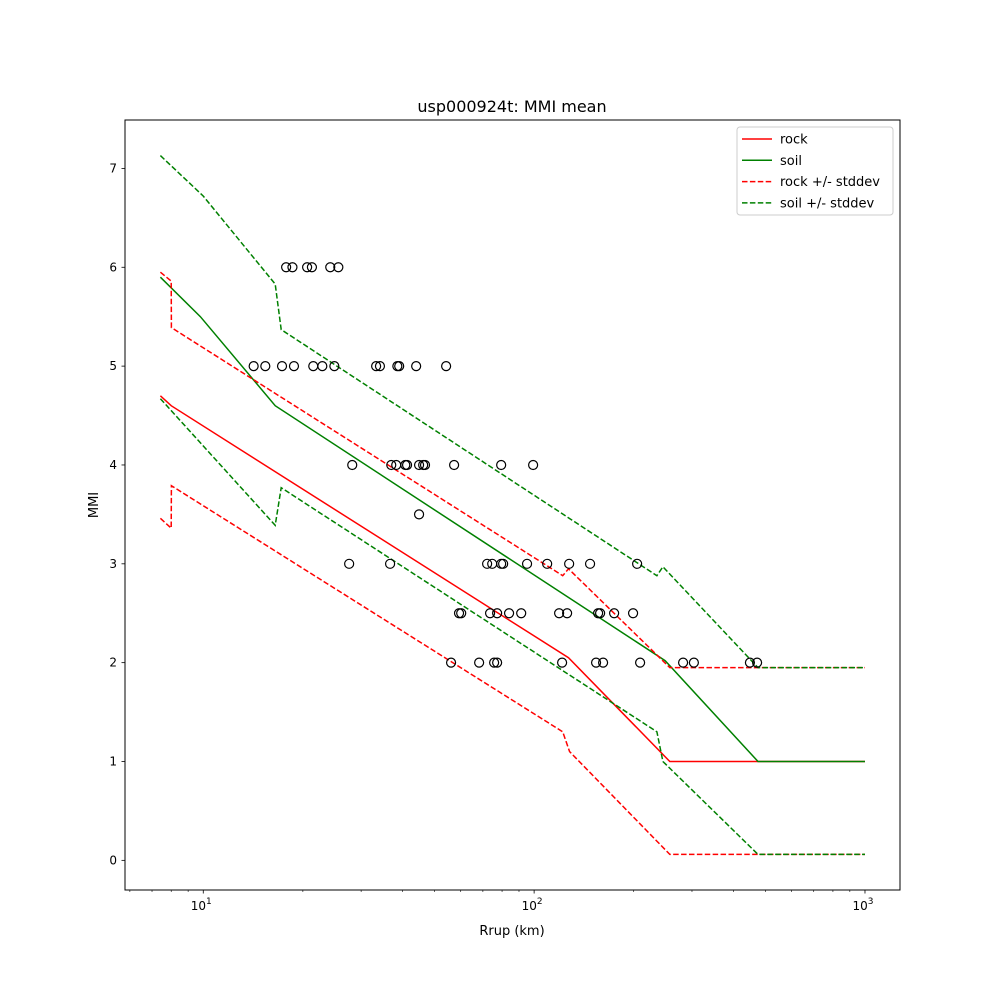  Describe the element at coordinates (113, 465) in the screenshot. I see `y-tick-label: 4` at that location.